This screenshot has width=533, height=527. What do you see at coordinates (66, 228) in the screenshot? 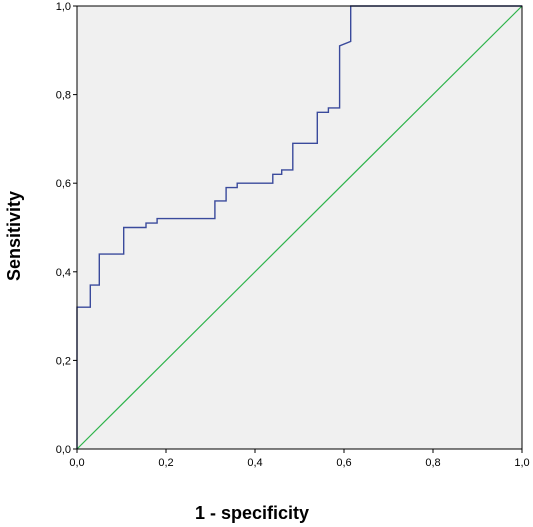
I see `y-axis-ticks: 0,0 0,2 0,4 0,6 0,8 1,0` at bounding box center [66, 228].